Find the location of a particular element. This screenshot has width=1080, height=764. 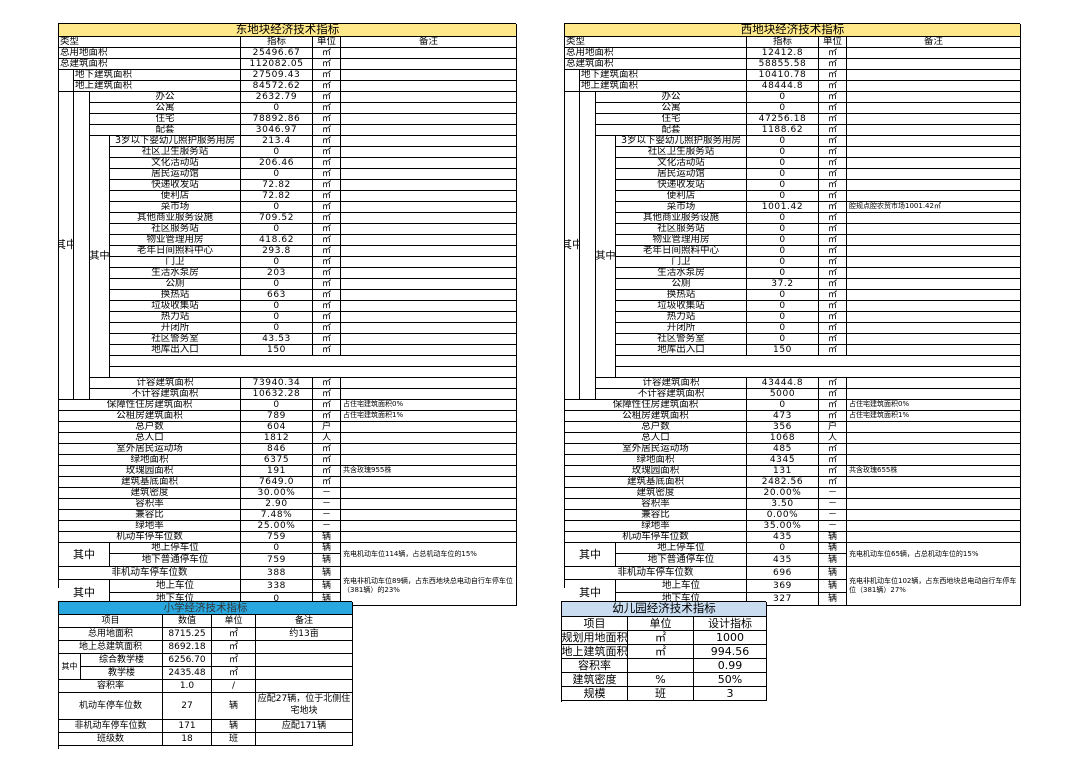

row-label: 垃圾收集站 is located at coordinates (681, 306).